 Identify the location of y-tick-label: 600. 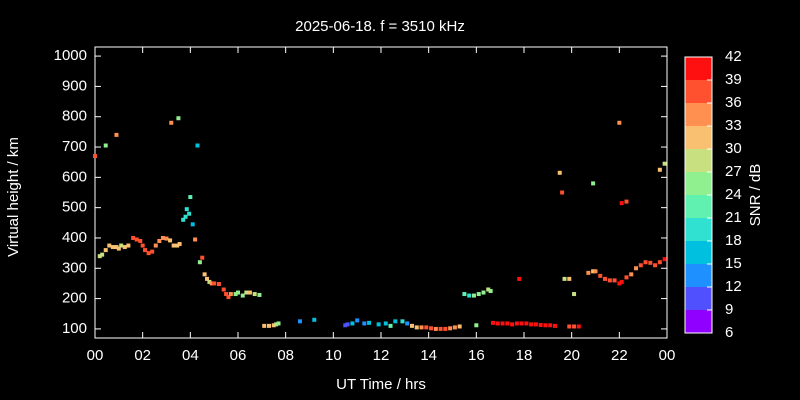
(74, 176).